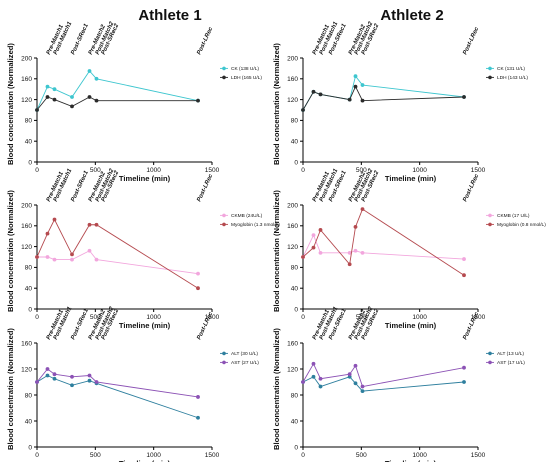 This screenshot has width=550, height=462. I want to click on legend-label: AST (17 U/L), so click(511, 363).